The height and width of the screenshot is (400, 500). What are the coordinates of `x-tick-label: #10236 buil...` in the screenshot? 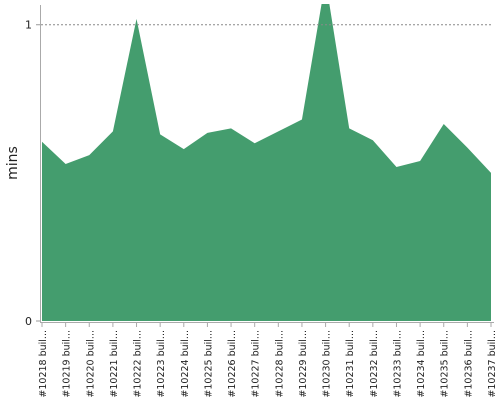 It's located at (468, 364).